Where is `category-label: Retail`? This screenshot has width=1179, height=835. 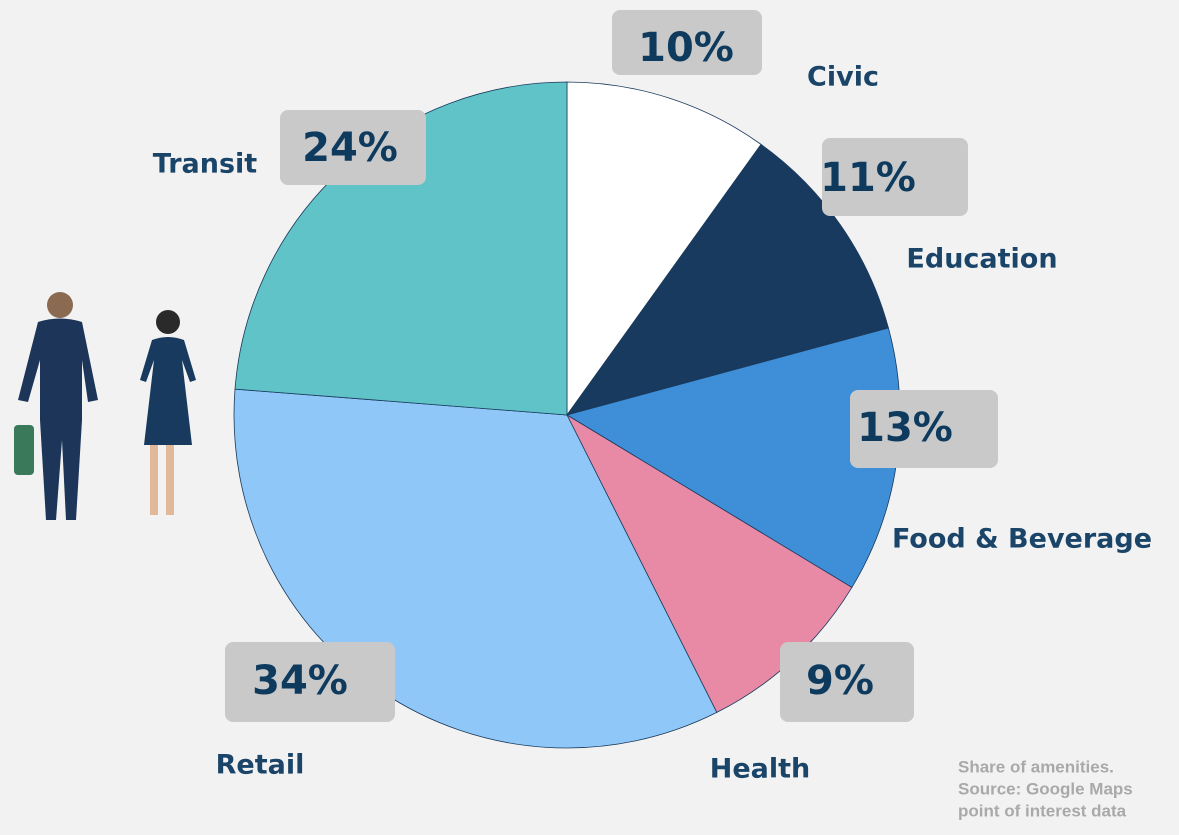 category-label: Retail is located at coordinates (260, 765).